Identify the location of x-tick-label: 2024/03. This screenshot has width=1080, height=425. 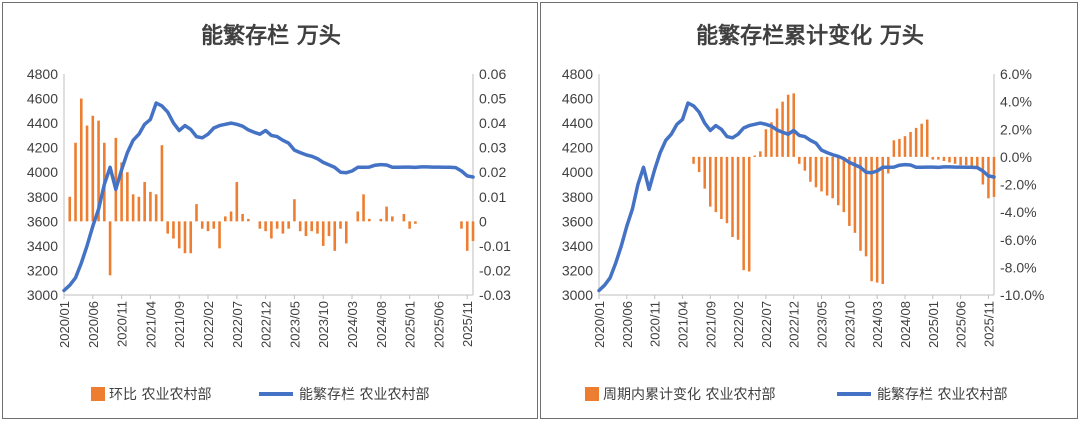
(352, 324).